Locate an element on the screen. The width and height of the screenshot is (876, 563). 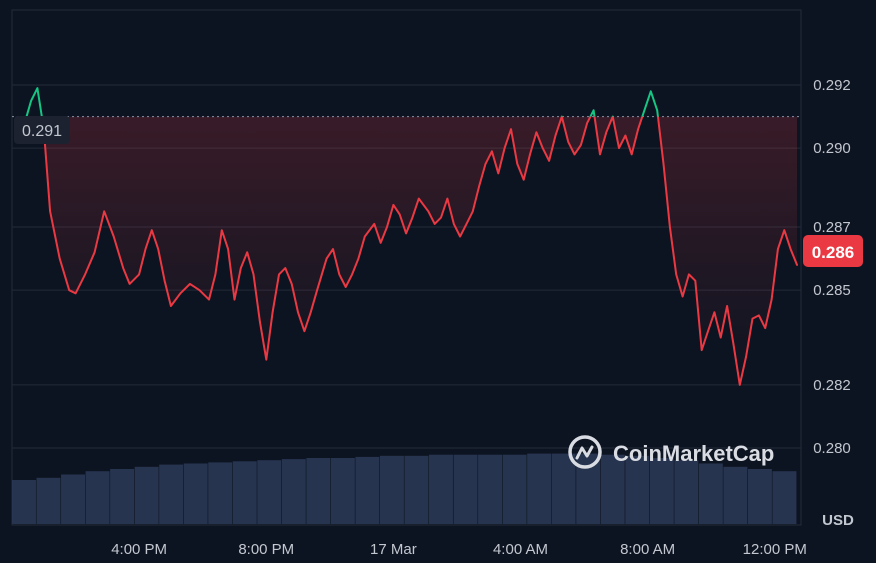
y-axis: 0.292 0.290 0.287 0.285 0.282 0.280 is located at coordinates (832, 267).